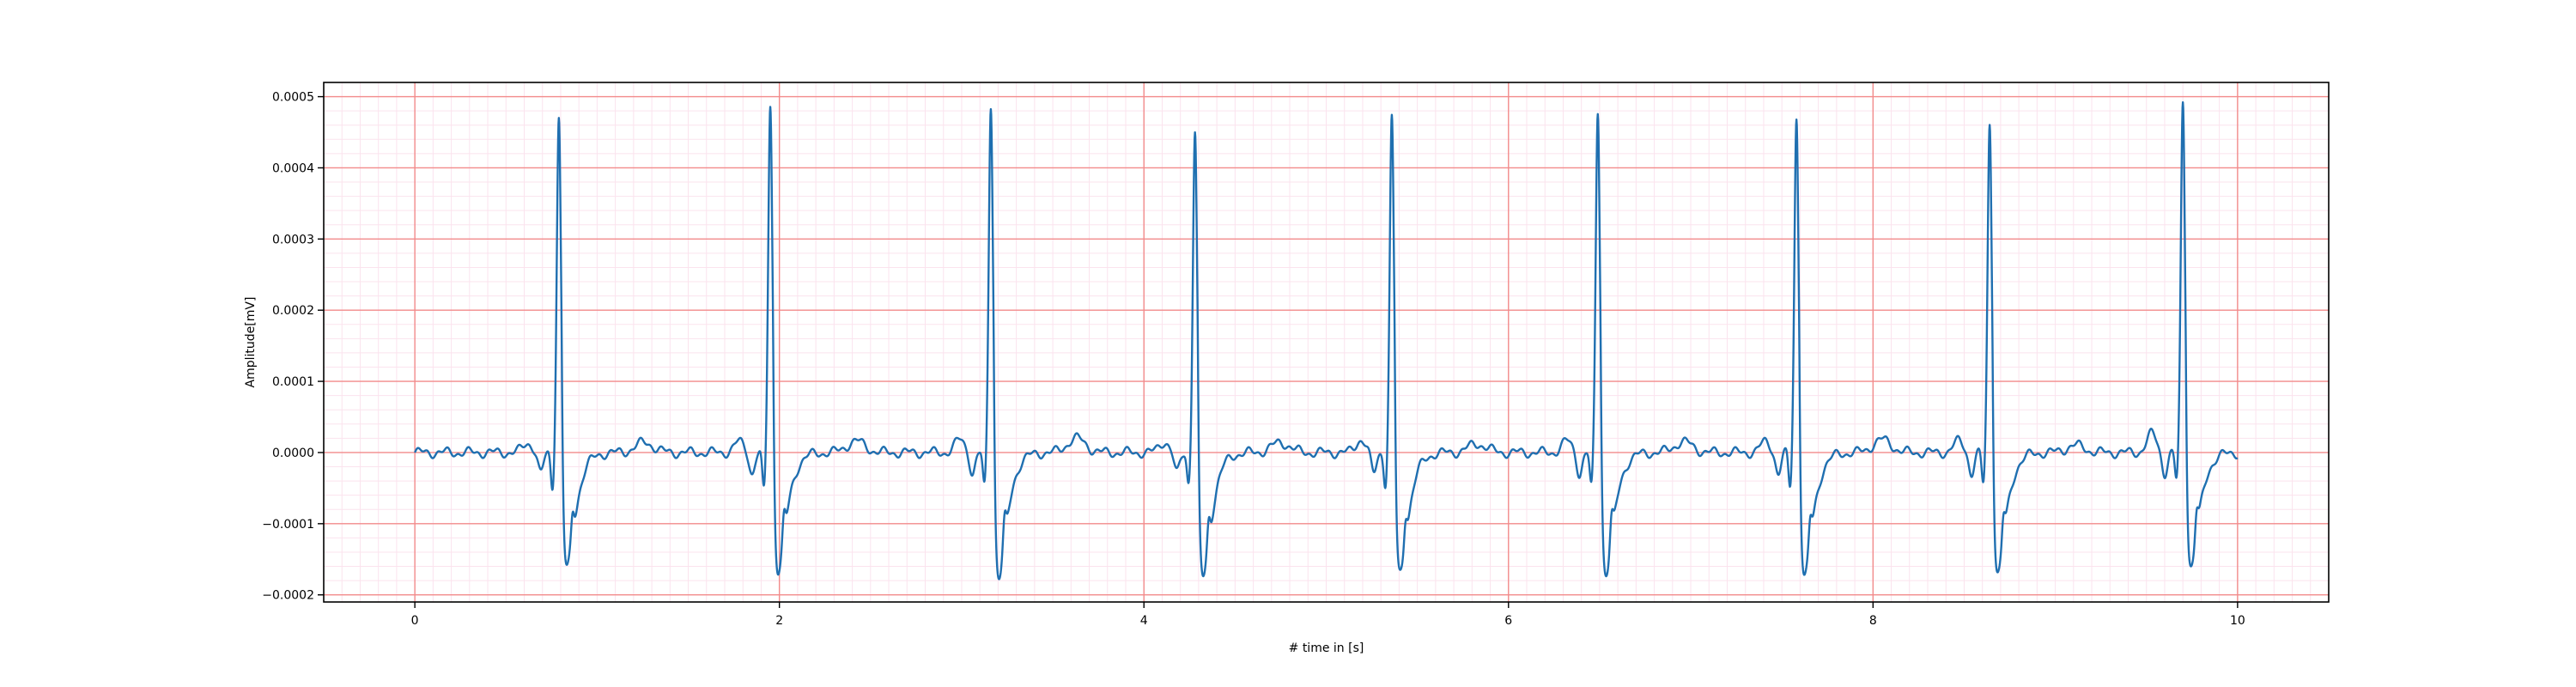 This screenshot has height=687, width=2576. What do you see at coordinates (1328, 615) in the screenshot?
I see `x-axis-ticks: 0 2 4 6 8 10` at bounding box center [1328, 615].